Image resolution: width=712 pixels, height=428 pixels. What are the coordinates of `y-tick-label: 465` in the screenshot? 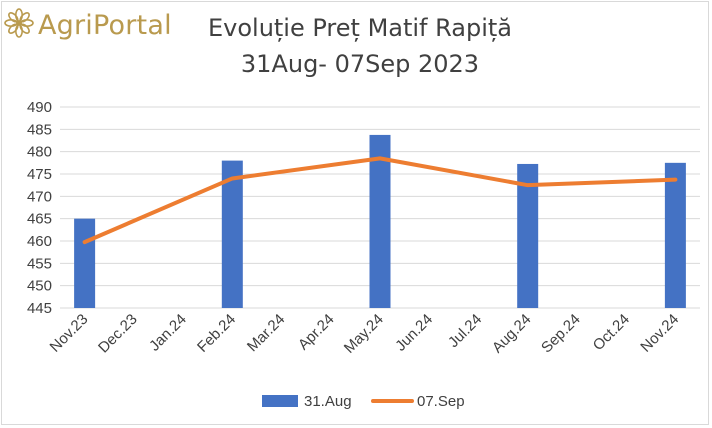 It's located at (39, 219).